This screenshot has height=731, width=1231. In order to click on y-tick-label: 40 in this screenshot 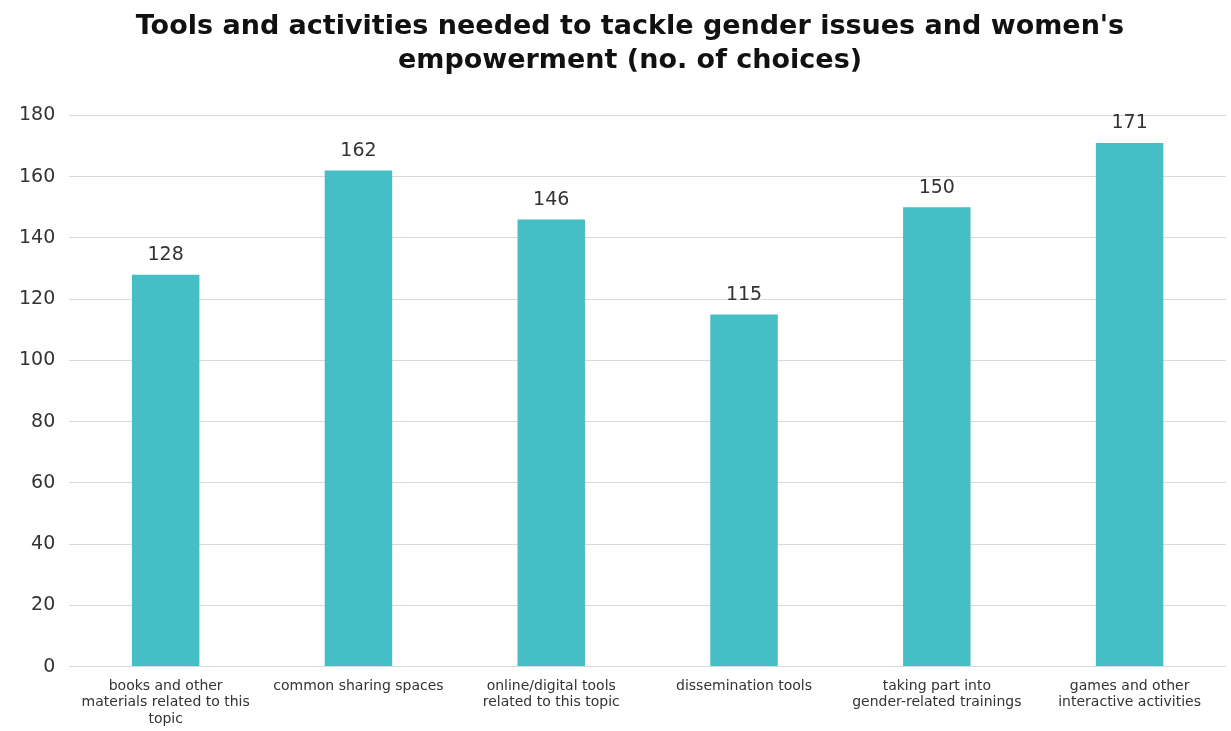, I will do `click(43, 542)`.